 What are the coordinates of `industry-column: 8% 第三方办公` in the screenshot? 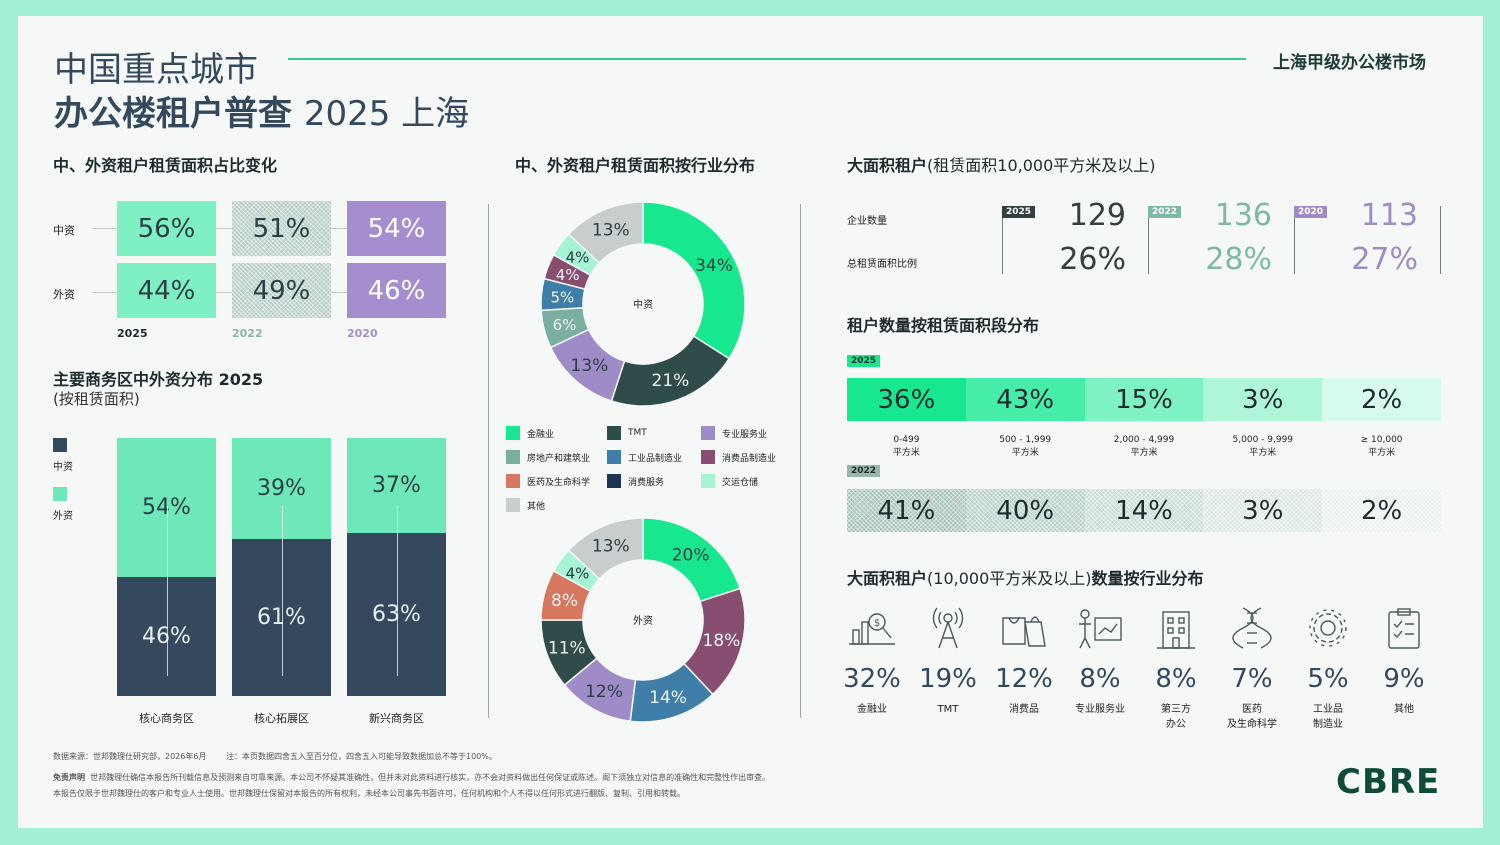 It's located at (1176, 674).